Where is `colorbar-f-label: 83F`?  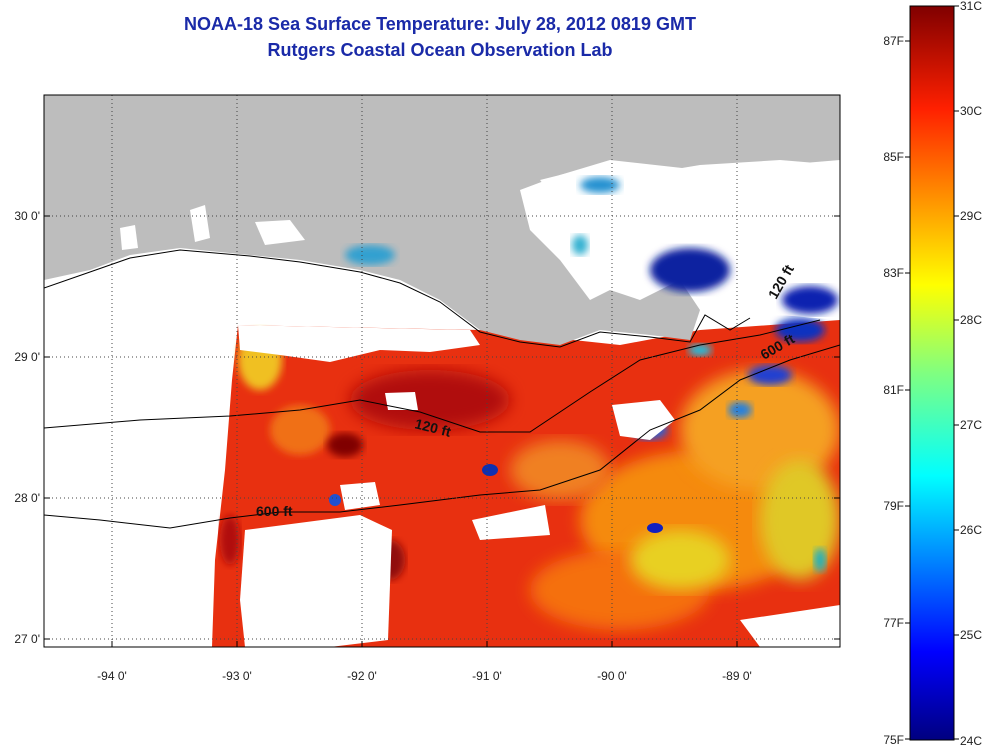 colorbar-f-label: 83F is located at coordinates (893, 273).